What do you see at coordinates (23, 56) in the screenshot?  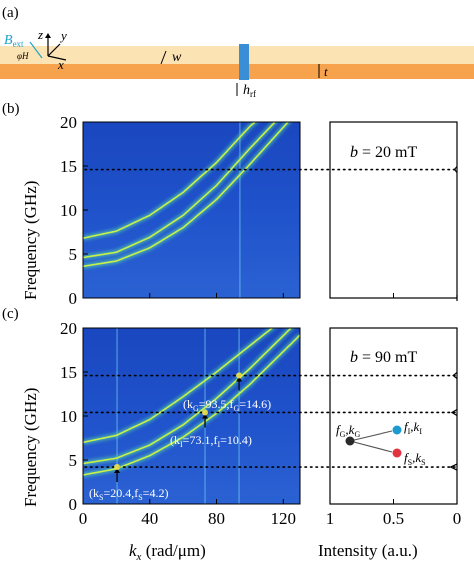 I see `phi-label: φH` at bounding box center [23, 56].